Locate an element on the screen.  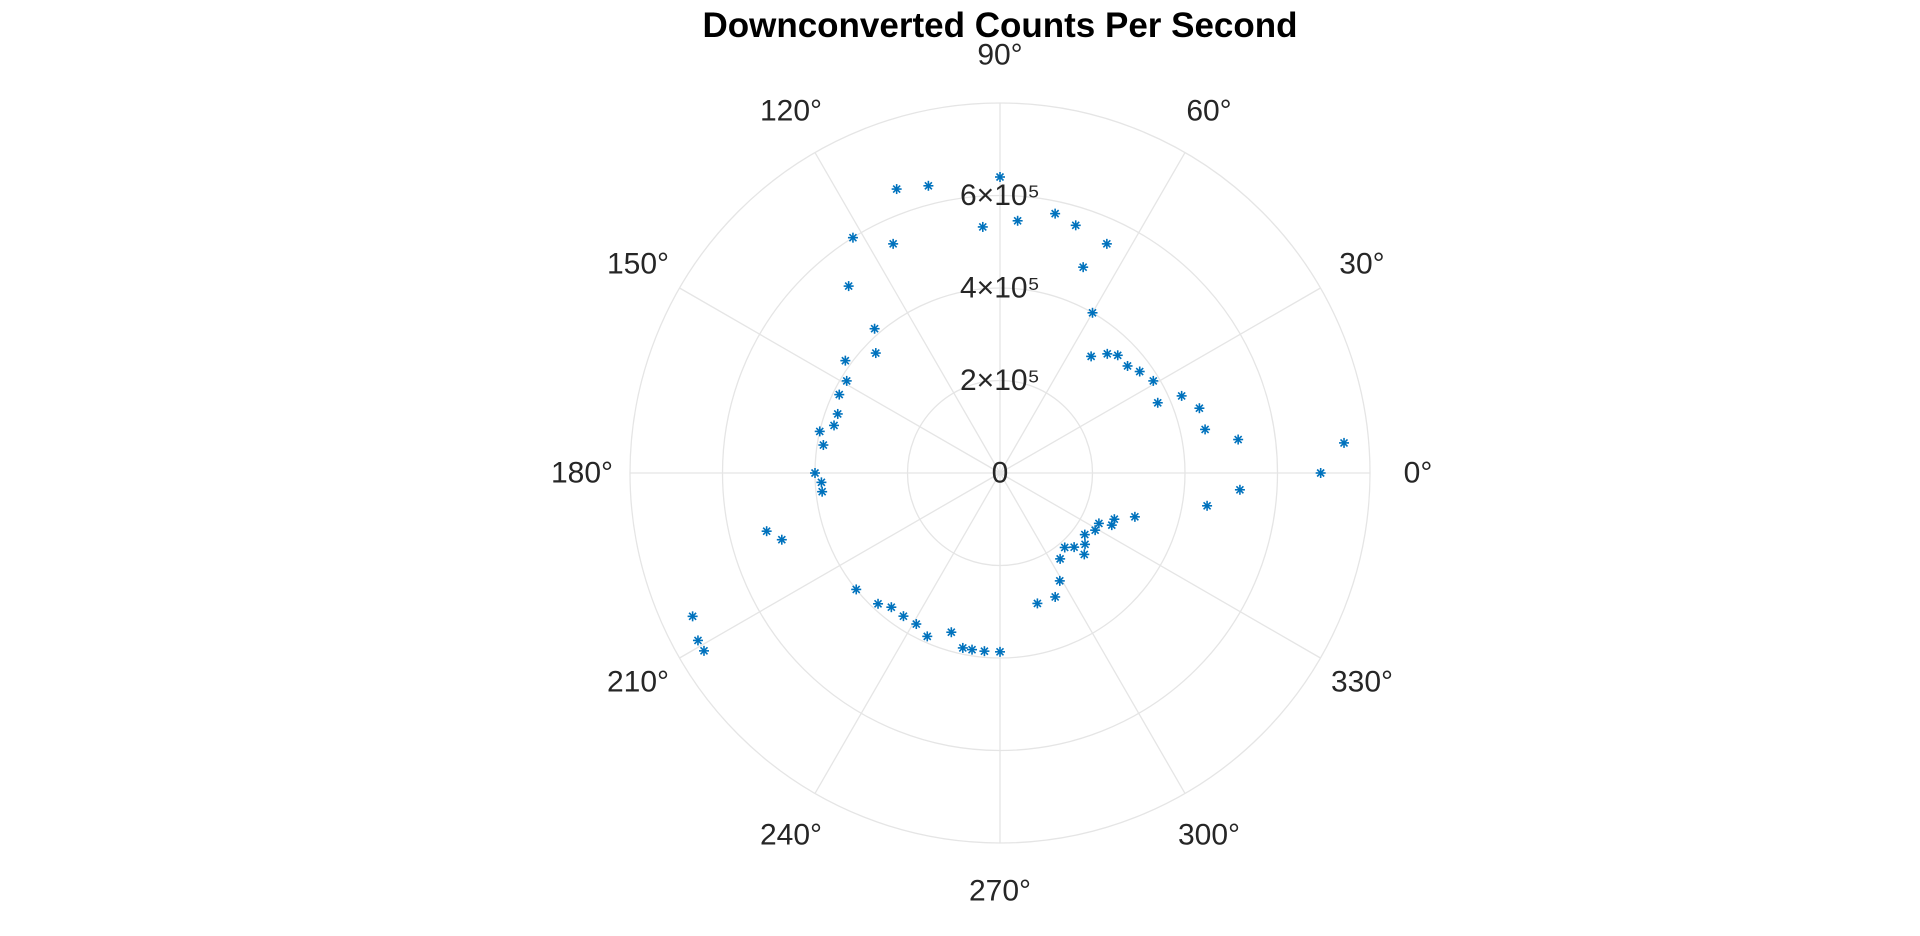
r-tick-label: 0 is located at coordinates (1000, 473).